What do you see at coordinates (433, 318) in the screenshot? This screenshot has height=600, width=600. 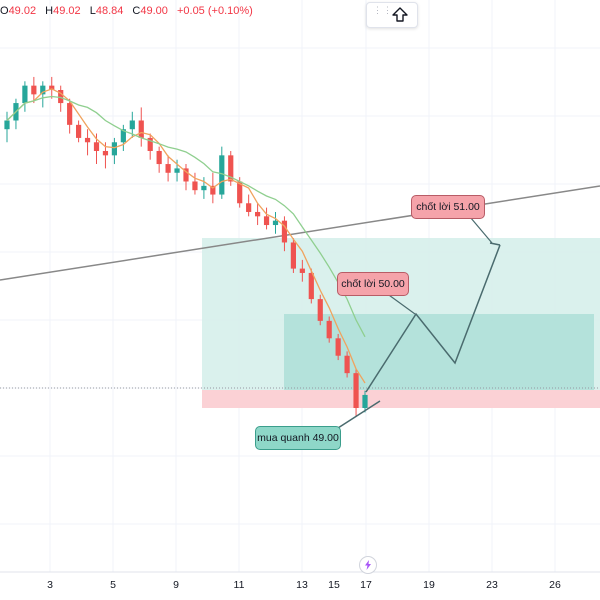 I see `projection-path` at bounding box center [433, 318].